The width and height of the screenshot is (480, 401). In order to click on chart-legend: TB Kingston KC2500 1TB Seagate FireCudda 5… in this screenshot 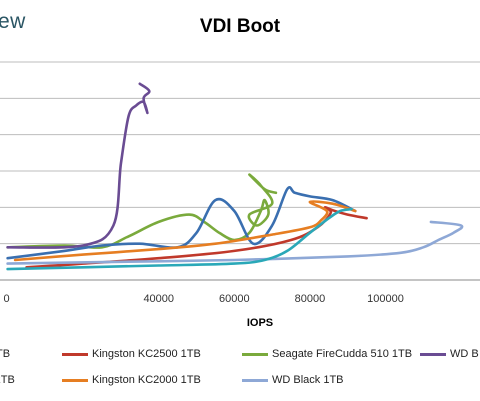, I will do `click(240, 370)`.